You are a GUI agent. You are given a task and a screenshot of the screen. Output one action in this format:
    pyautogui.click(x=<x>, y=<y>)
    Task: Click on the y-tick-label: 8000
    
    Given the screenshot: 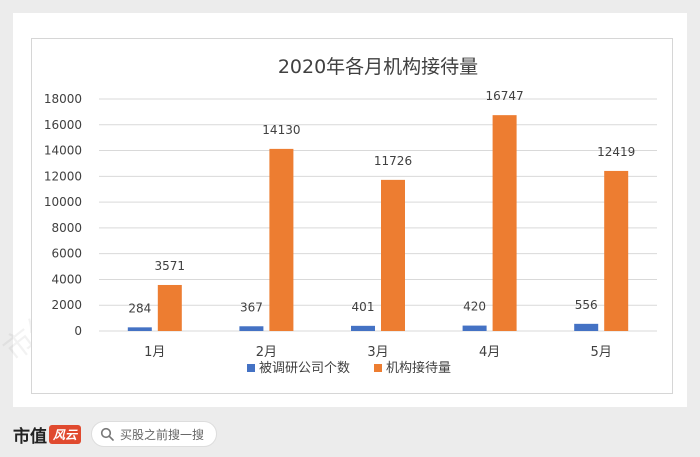 What is the action you would take?
    pyautogui.click(x=66, y=228)
    